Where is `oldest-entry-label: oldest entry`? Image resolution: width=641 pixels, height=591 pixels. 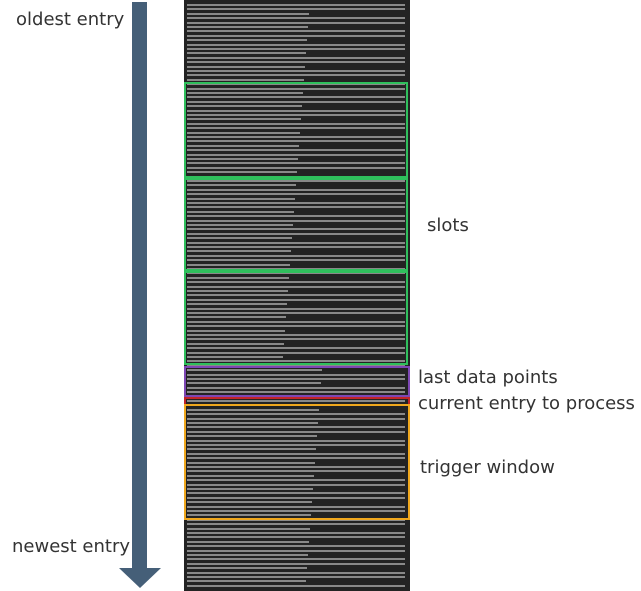 oldest-entry-label: oldest entry is located at coordinates (70, 19).